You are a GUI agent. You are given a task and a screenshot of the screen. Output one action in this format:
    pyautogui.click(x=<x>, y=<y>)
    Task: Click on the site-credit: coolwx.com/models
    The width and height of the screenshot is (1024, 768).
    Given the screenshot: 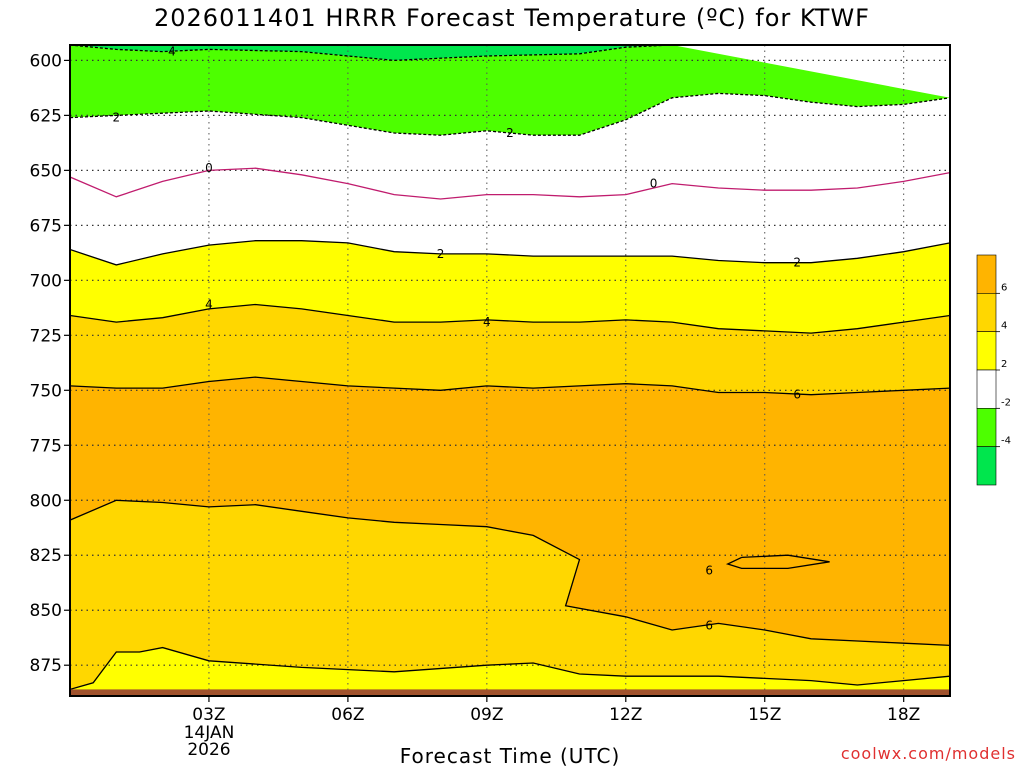 What is the action you would take?
    pyautogui.click(x=928, y=753)
    